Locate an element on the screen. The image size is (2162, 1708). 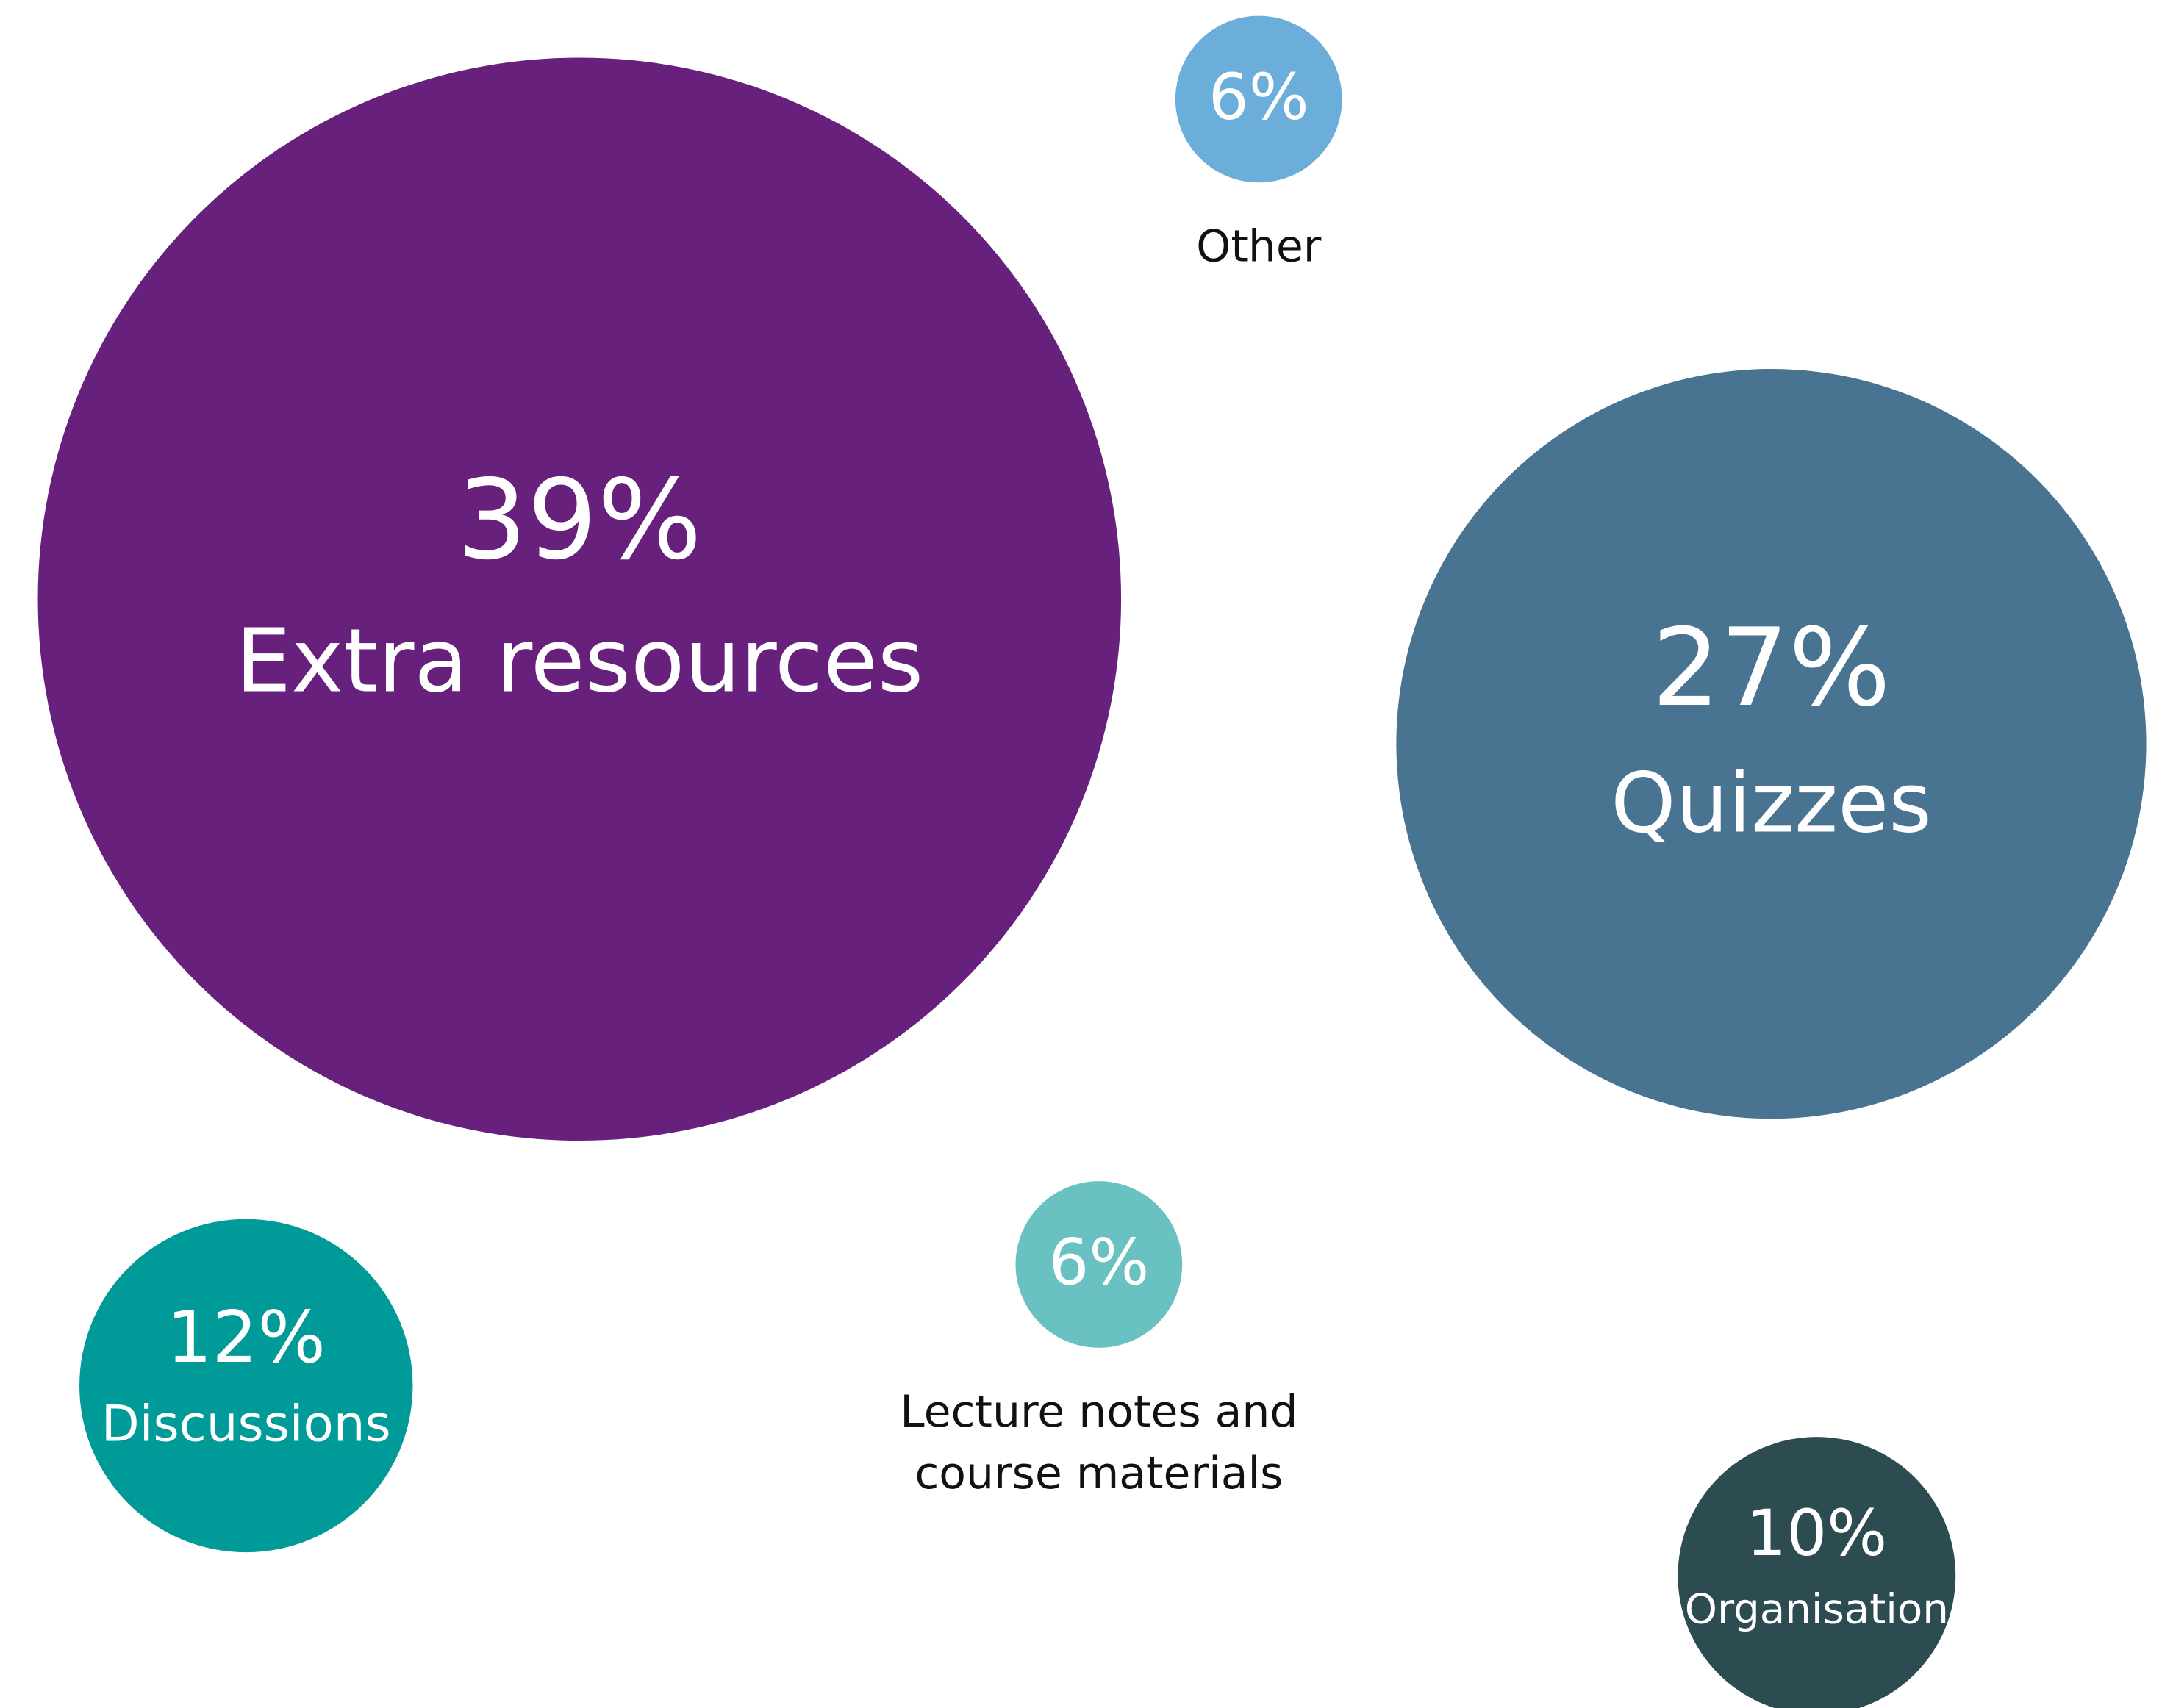
category-label: Other is located at coordinates (1259, 246).